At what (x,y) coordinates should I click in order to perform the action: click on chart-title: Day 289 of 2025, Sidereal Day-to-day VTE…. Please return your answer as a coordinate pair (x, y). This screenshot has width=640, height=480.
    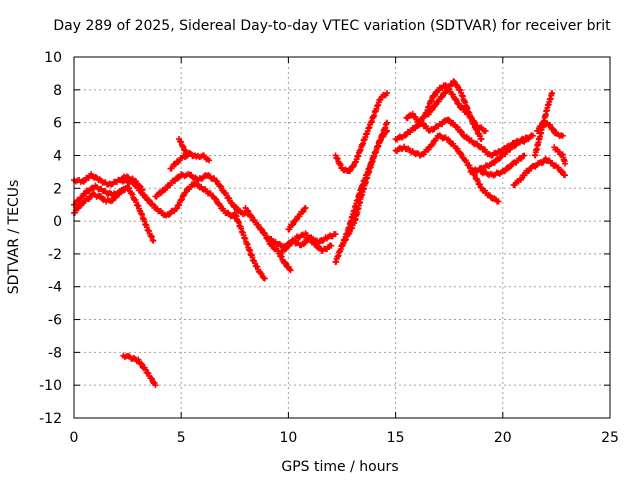
    Looking at the image, I should click on (332, 26).